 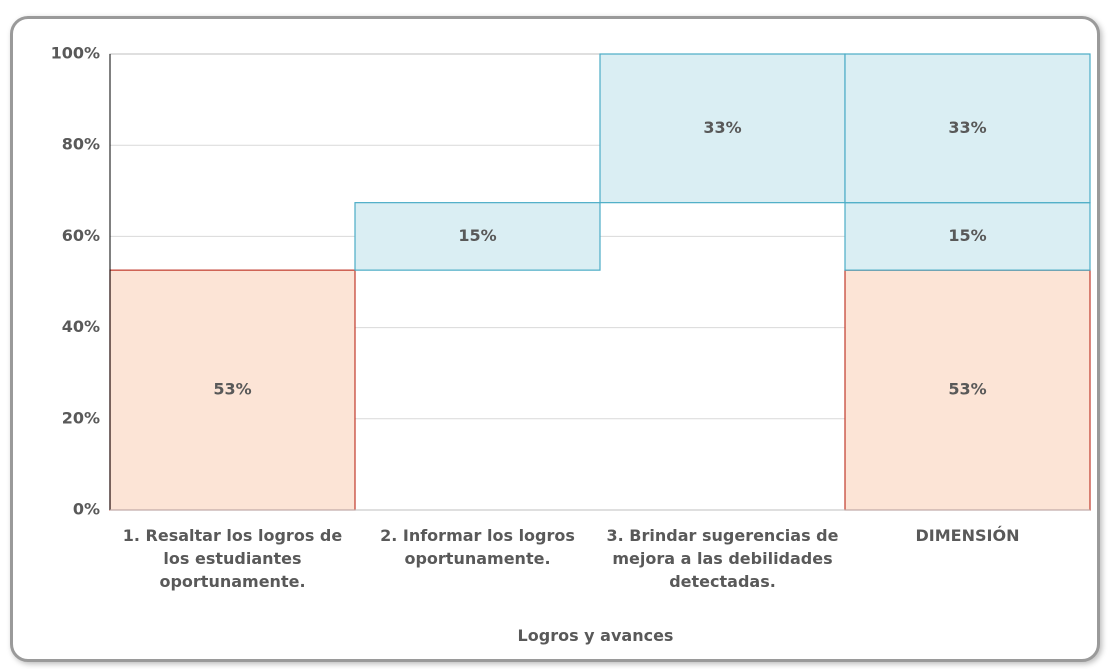 What do you see at coordinates (81, 417) in the screenshot?
I see `y-tick-label: 20%` at bounding box center [81, 417].